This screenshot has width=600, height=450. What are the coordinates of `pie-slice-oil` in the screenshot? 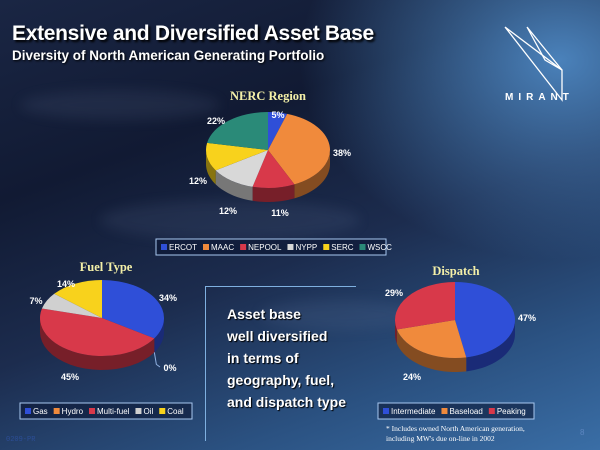 It's located at (71, 305).